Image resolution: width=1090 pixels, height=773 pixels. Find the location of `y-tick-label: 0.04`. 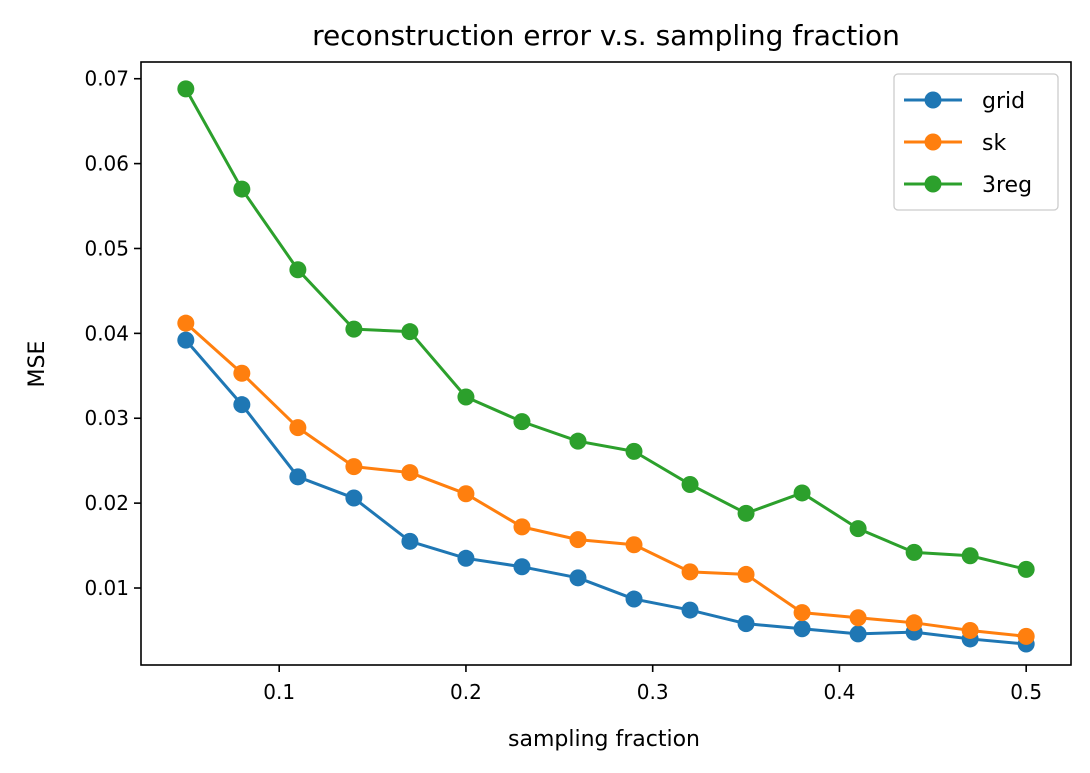

y-tick-label: 0.04 is located at coordinates (106, 333).